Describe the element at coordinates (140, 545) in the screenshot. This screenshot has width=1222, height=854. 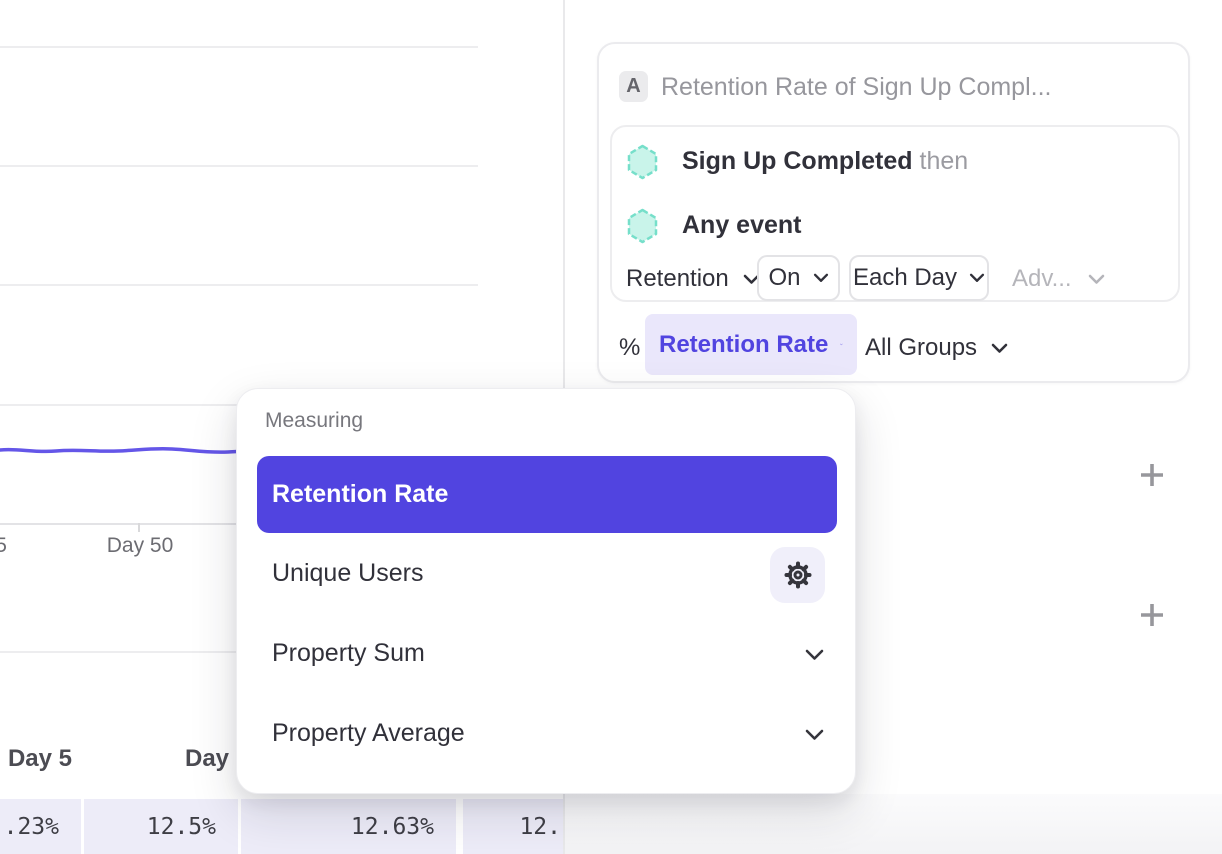
I see `x-axis-label-day50: Day 50` at that location.